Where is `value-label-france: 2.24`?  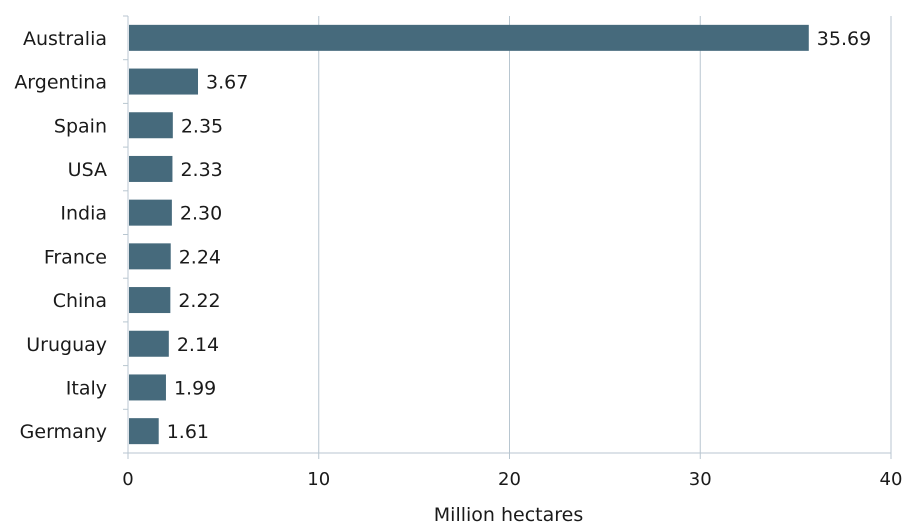
value-label-france: 2.24 is located at coordinates (200, 257).